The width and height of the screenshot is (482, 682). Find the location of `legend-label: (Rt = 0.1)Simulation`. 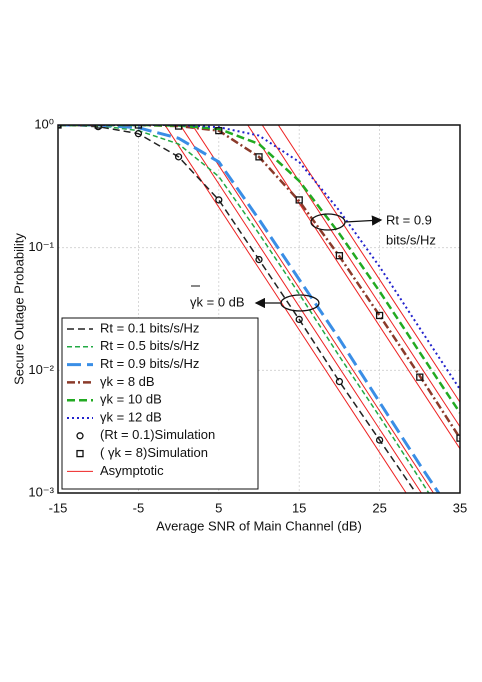

legend-label: (Rt = 0.1)Simulation is located at coordinates (157, 434).